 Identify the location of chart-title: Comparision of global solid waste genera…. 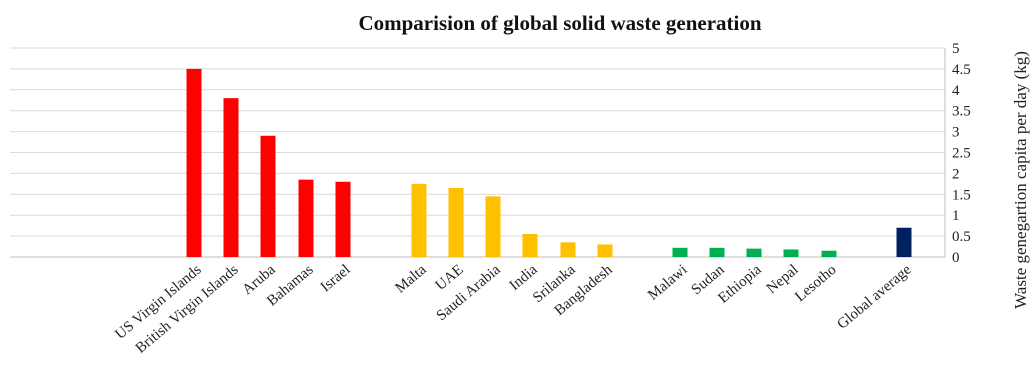
(559, 23).